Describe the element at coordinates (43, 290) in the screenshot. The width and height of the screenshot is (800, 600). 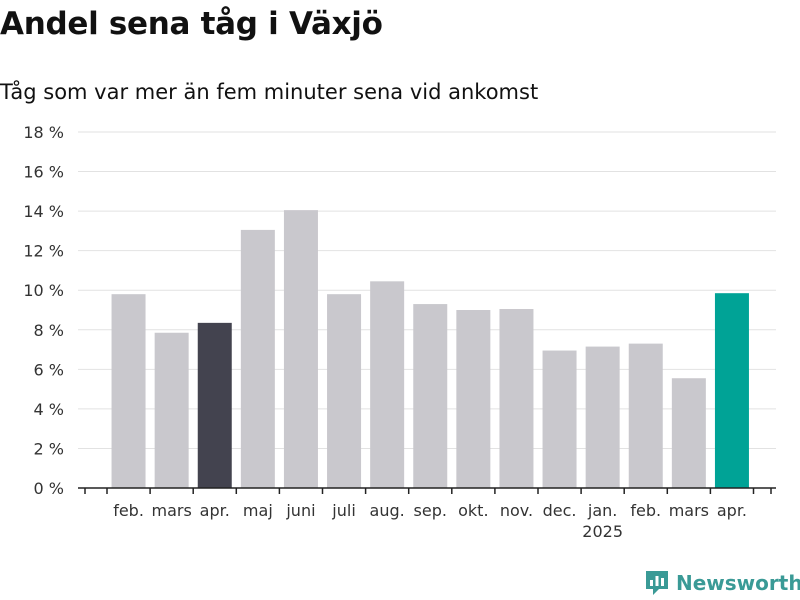
I see `y-tick-label: 10 %` at that location.